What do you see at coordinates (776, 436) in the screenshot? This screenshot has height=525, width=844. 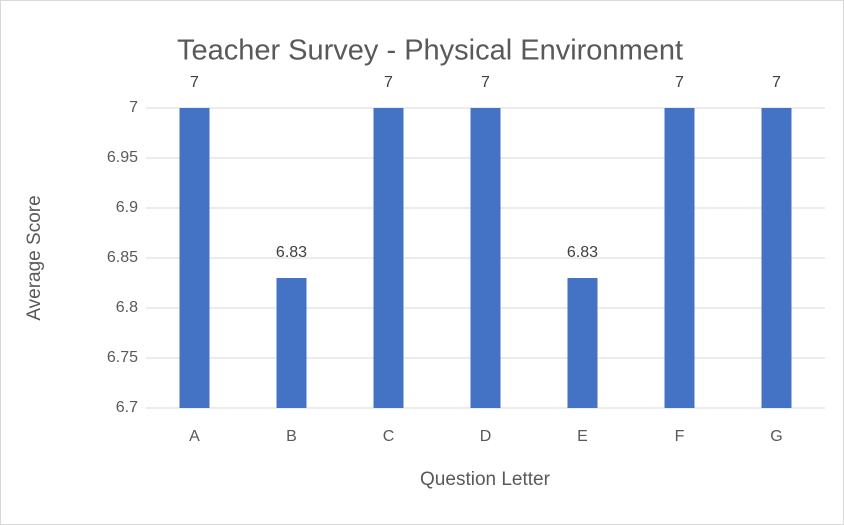 I see `x-tick-label: G` at bounding box center [776, 436].